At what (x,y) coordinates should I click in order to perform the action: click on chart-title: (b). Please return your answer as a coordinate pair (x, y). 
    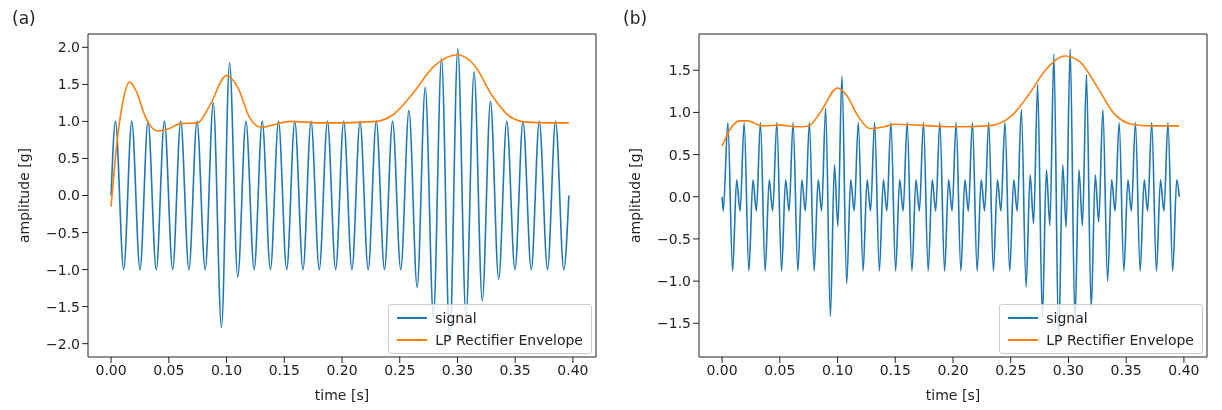
    Looking at the image, I should click on (635, 18).